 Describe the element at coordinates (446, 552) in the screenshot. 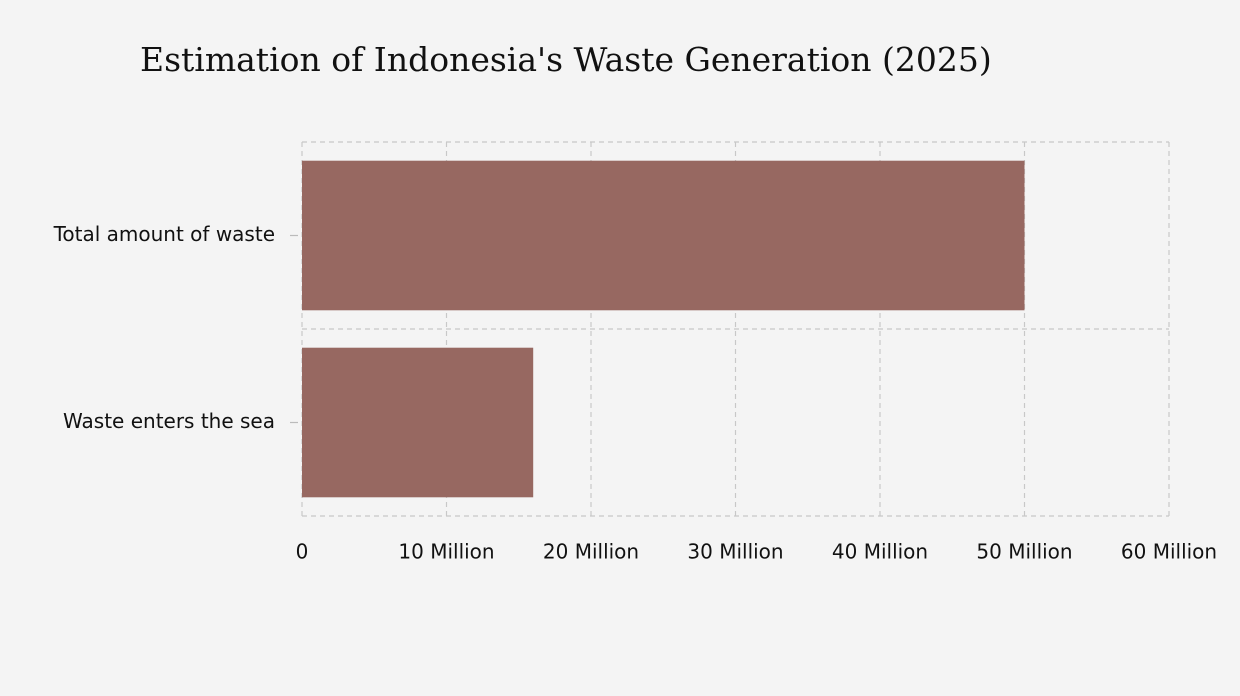

I see `x-tick-label: 10 Million` at that location.